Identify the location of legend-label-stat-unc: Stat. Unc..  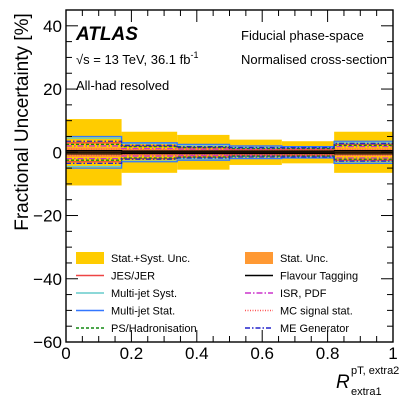
(304, 259).